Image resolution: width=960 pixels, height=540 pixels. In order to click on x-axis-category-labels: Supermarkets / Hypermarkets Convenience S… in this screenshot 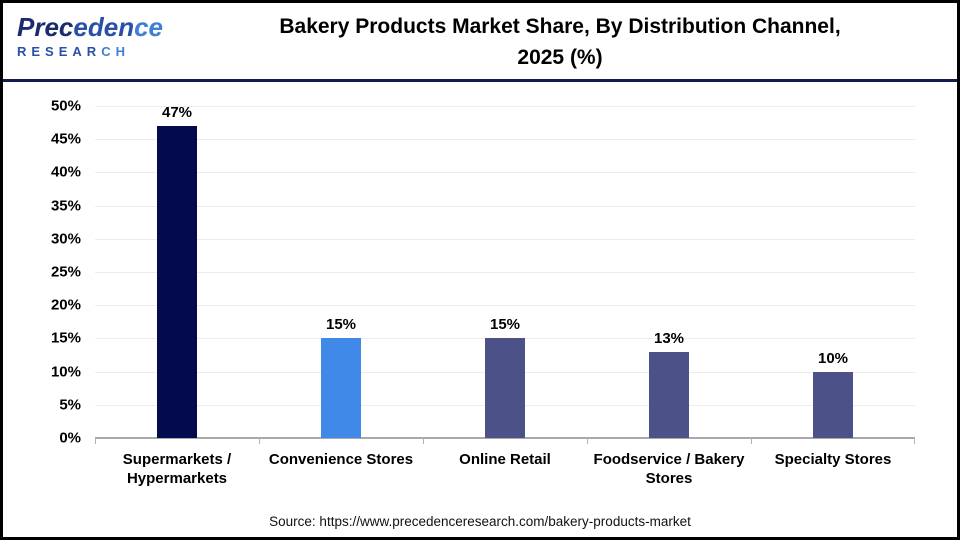, I will do `click(505, 469)`.